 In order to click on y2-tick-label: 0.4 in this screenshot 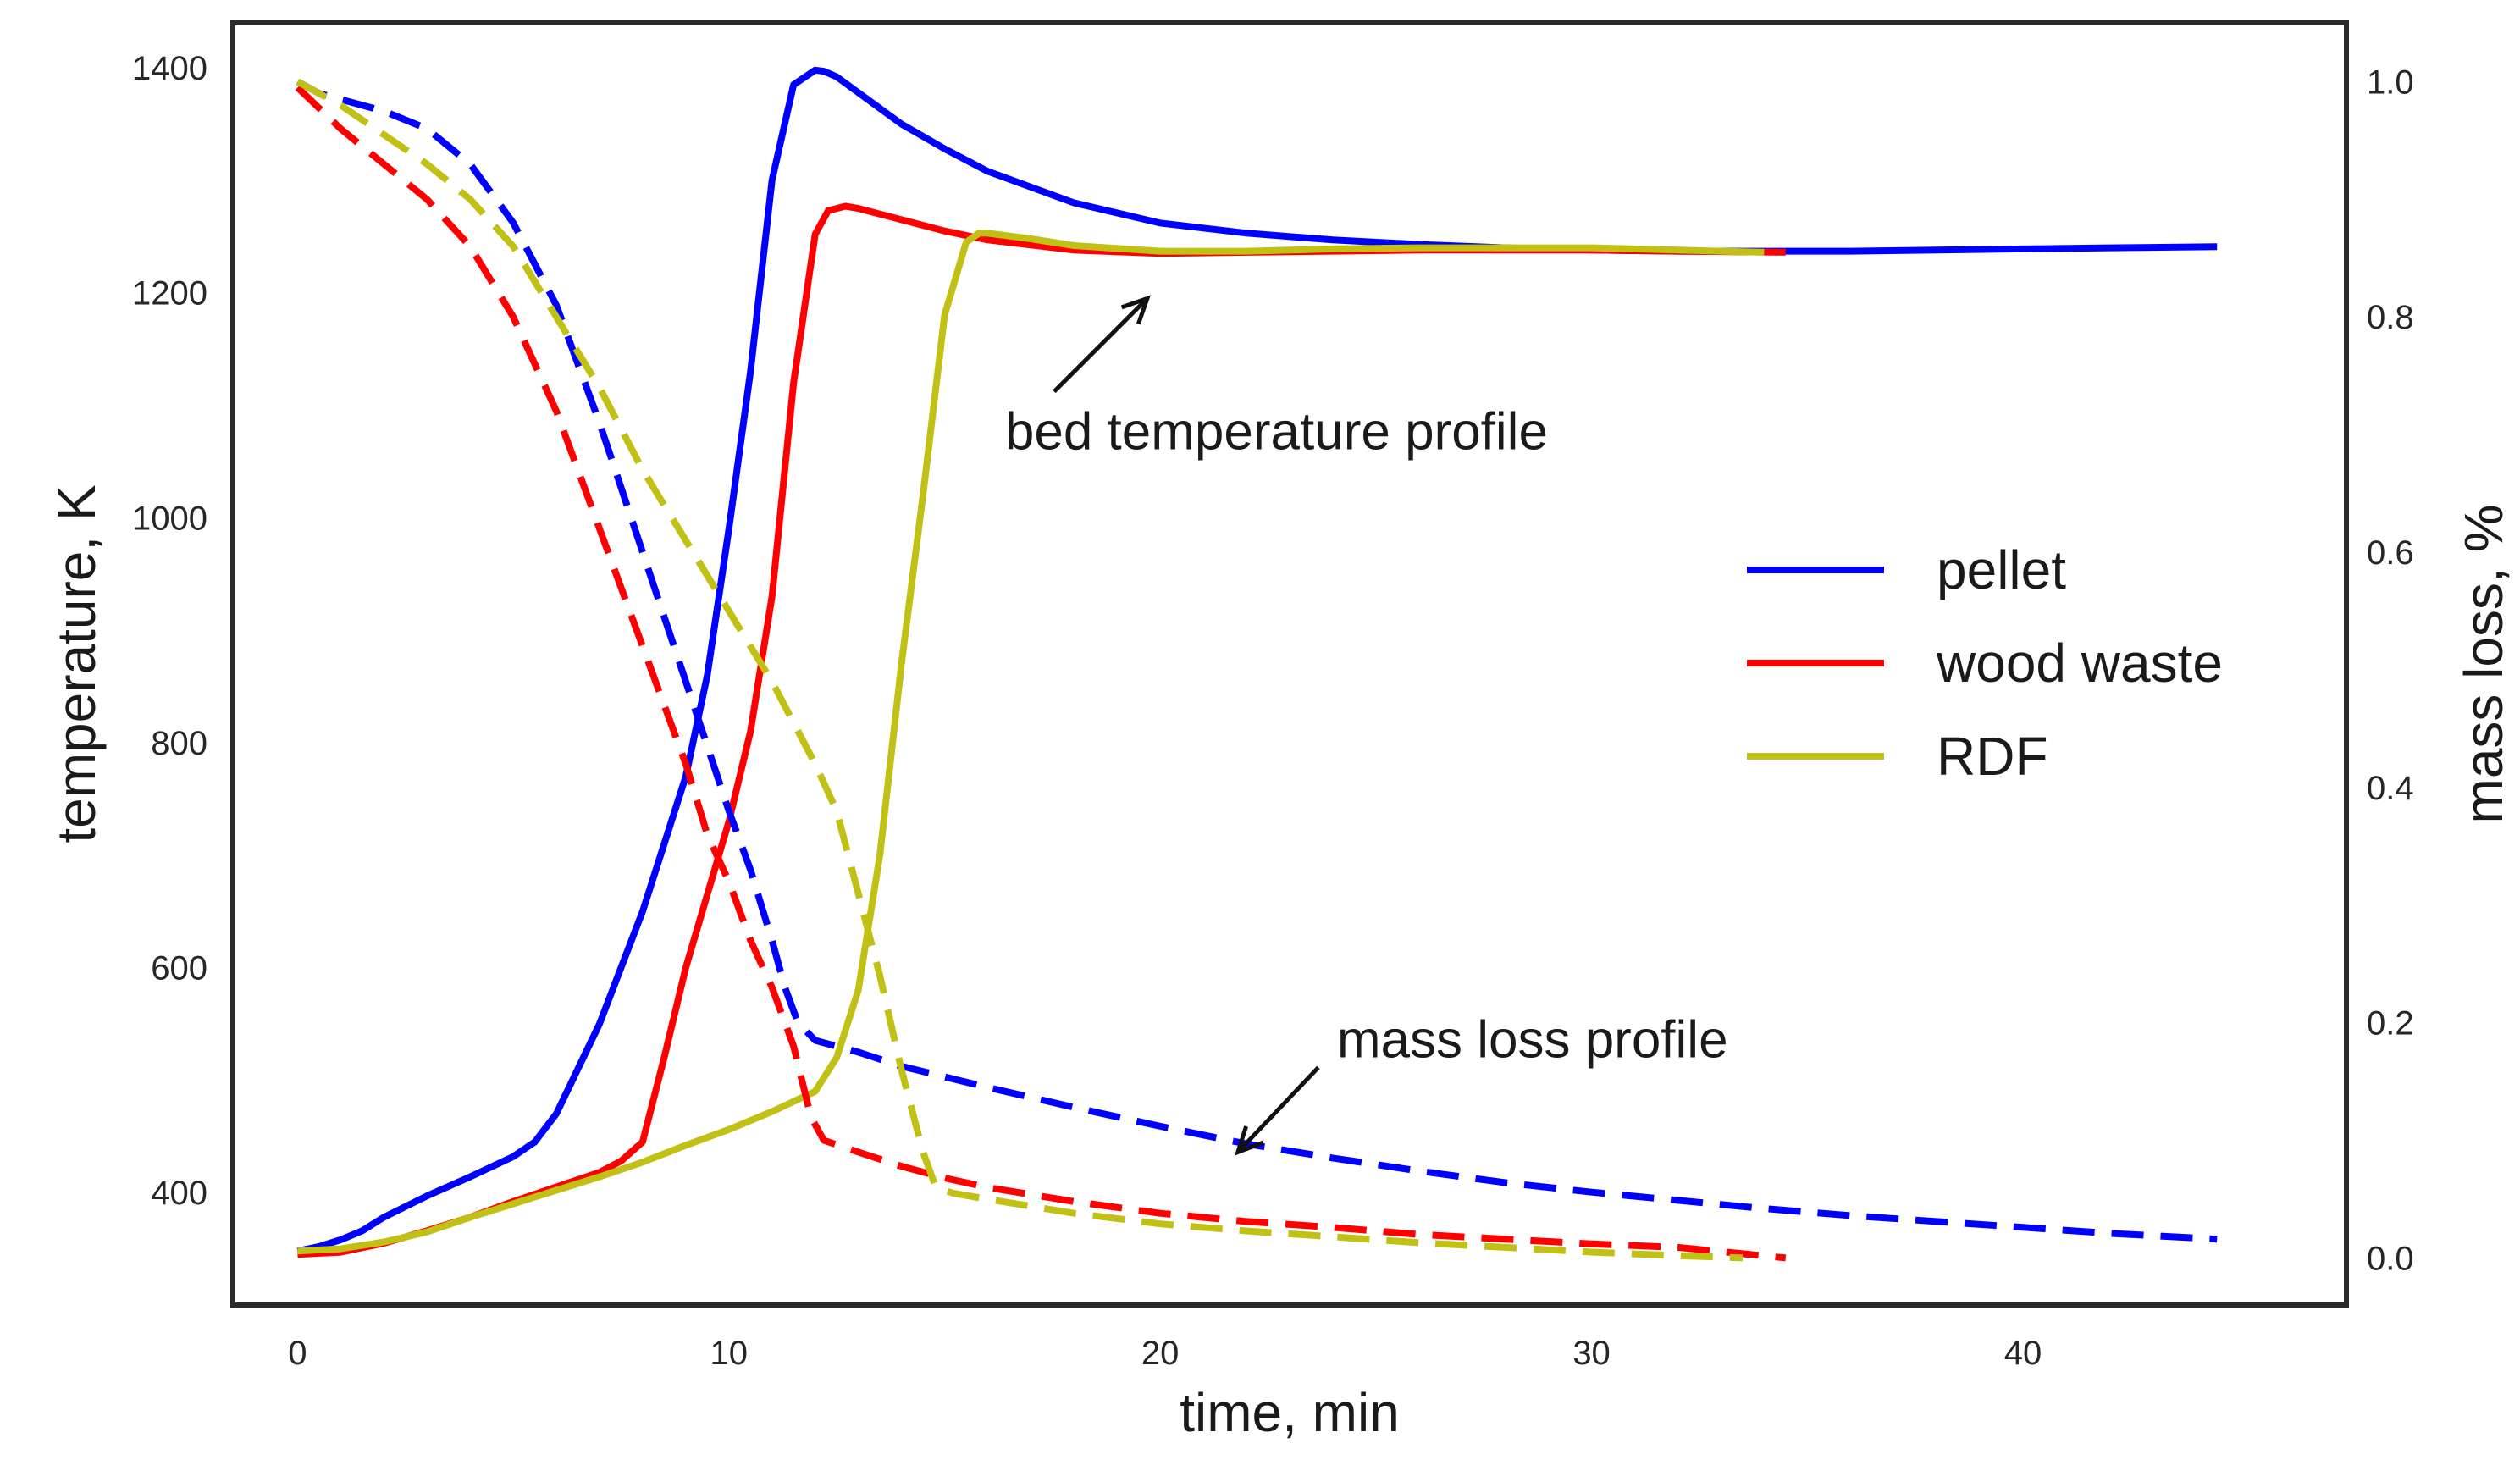, I will do `click(2390, 788)`.